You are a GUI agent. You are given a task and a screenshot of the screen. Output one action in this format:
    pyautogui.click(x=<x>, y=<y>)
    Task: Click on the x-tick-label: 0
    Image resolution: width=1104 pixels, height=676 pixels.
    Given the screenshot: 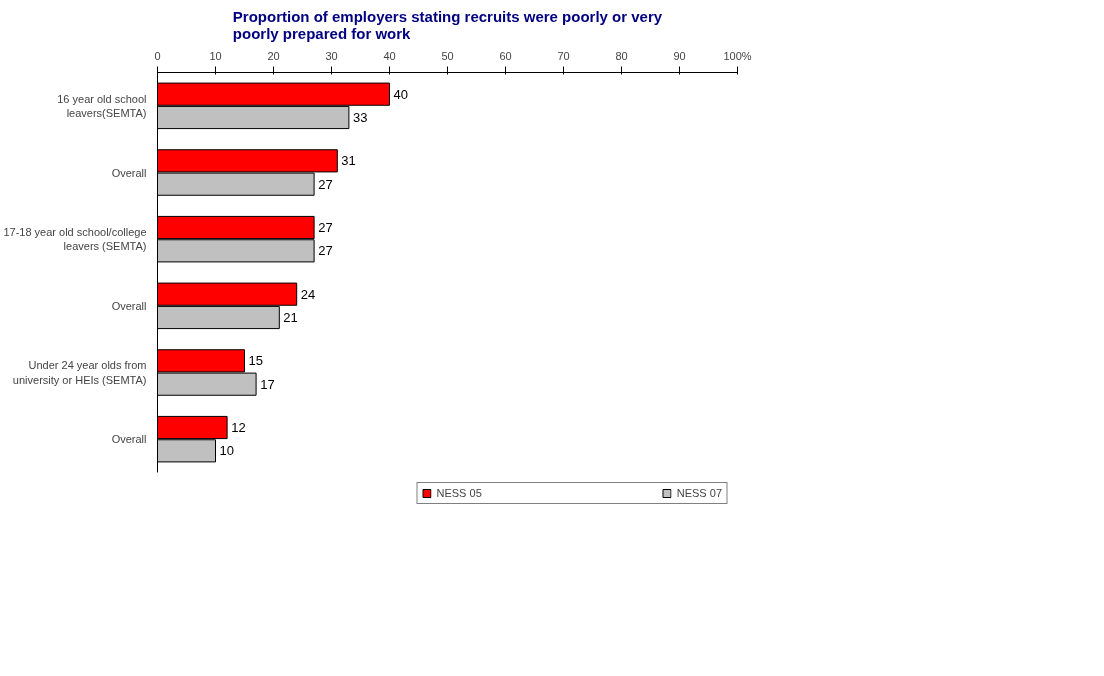 What is the action you would take?
    pyautogui.click(x=157, y=55)
    